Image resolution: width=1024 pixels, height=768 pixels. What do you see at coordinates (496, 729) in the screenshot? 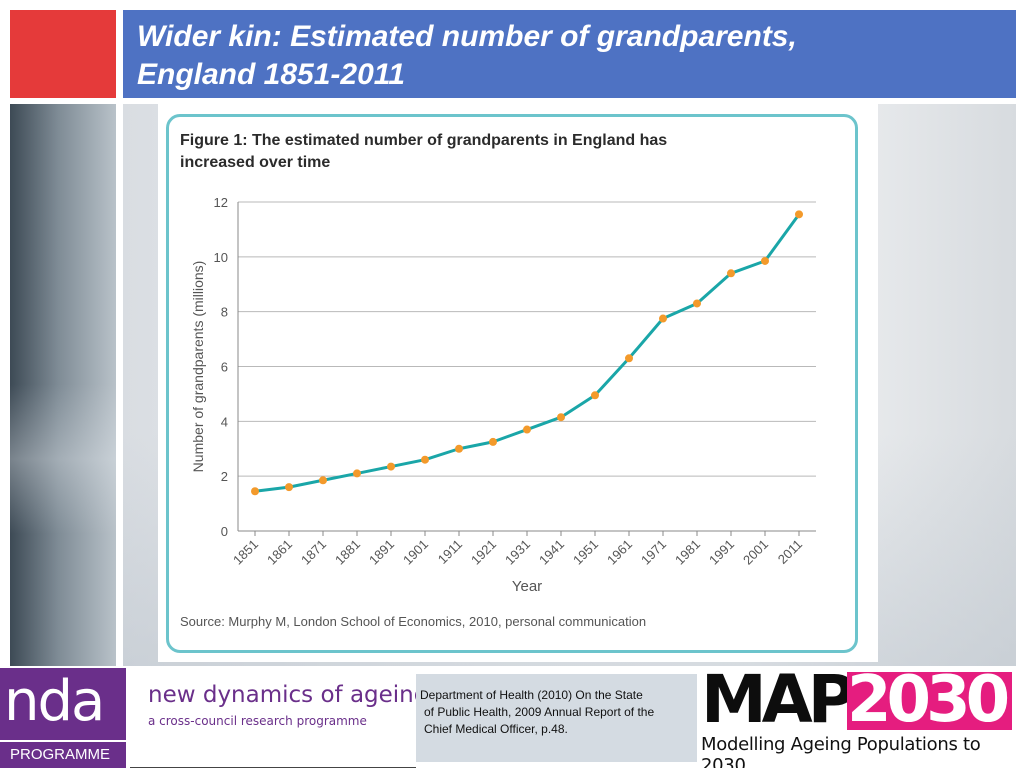
I see `citation-line3: Chief Medical Officer, p.48.` at bounding box center [496, 729].